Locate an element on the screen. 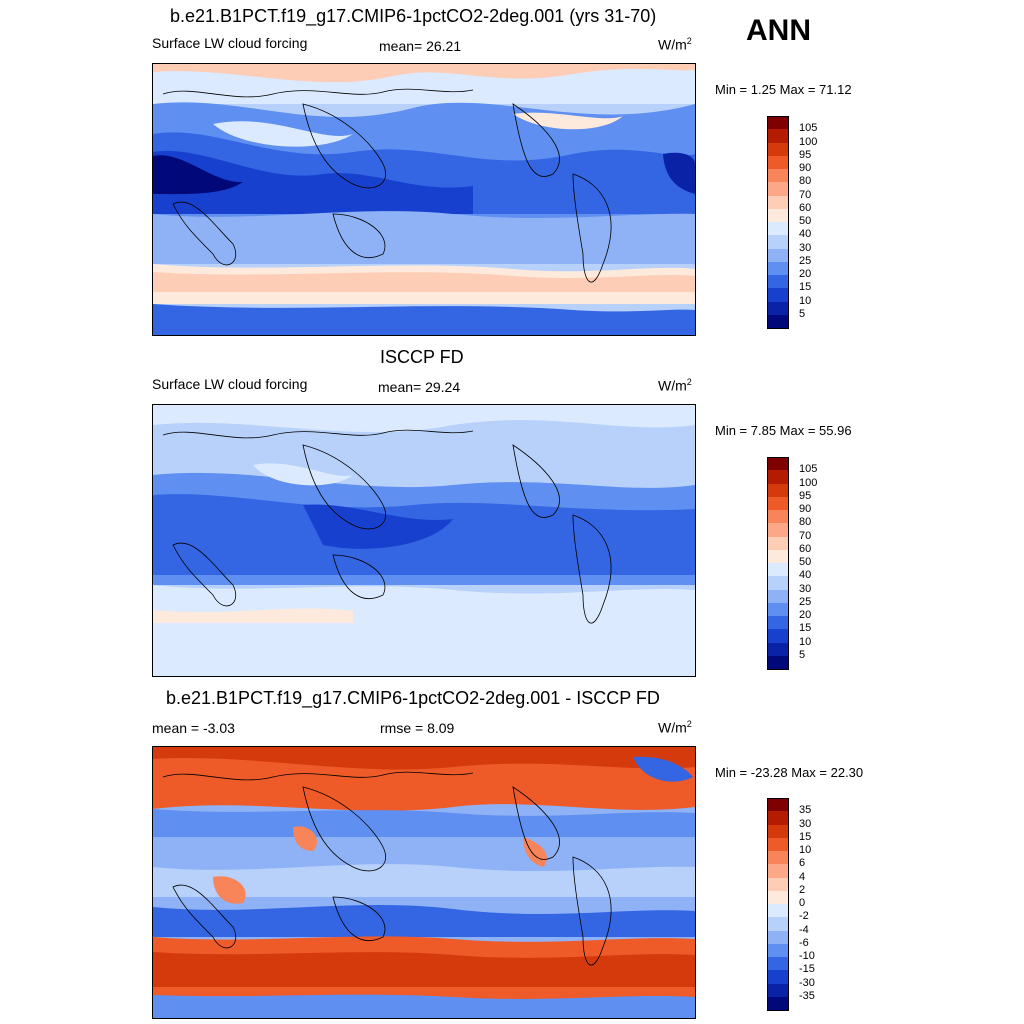  colorbar-tick-label: 0 is located at coordinates (802, 903).